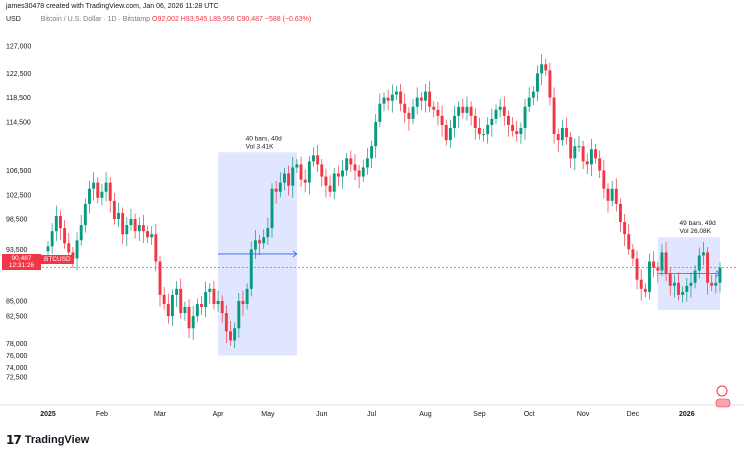 The height and width of the screenshot is (456, 745). I want to click on y-tick-label: 74,000, so click(17, 368).